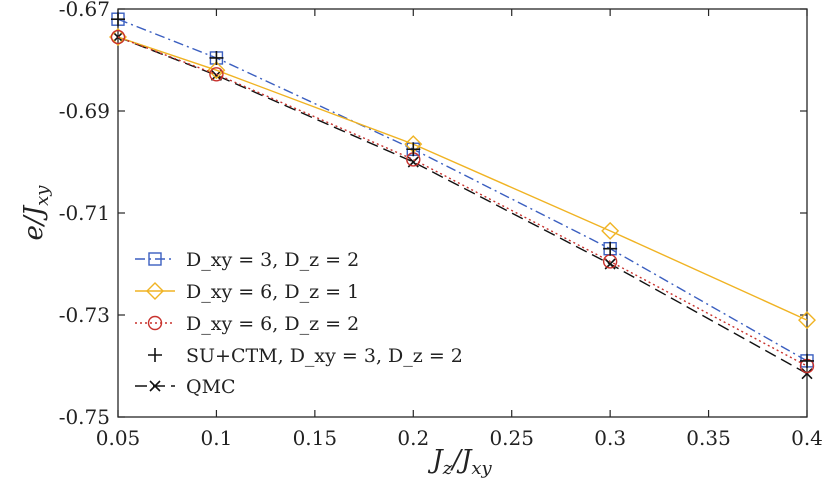  I want to click on y-tick-label: -0.69, so click(84, 111).